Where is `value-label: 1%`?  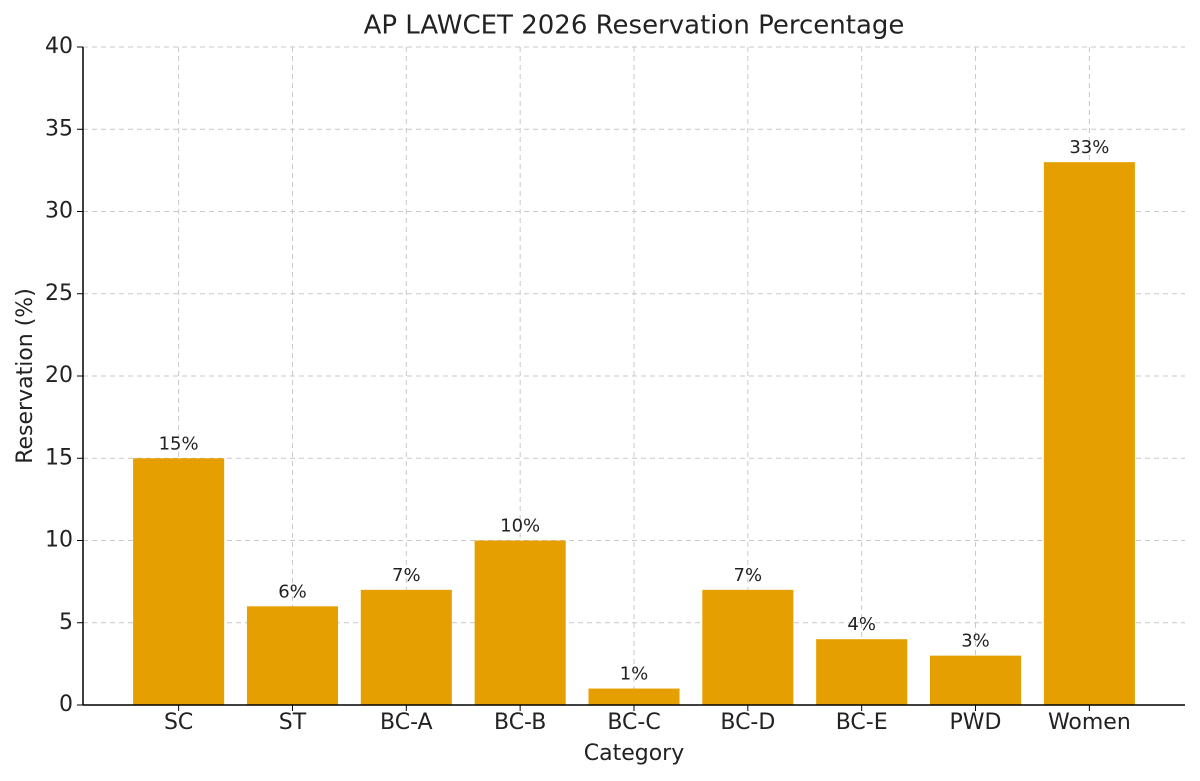 value-label: 1% is located at coordinates (634, 674).